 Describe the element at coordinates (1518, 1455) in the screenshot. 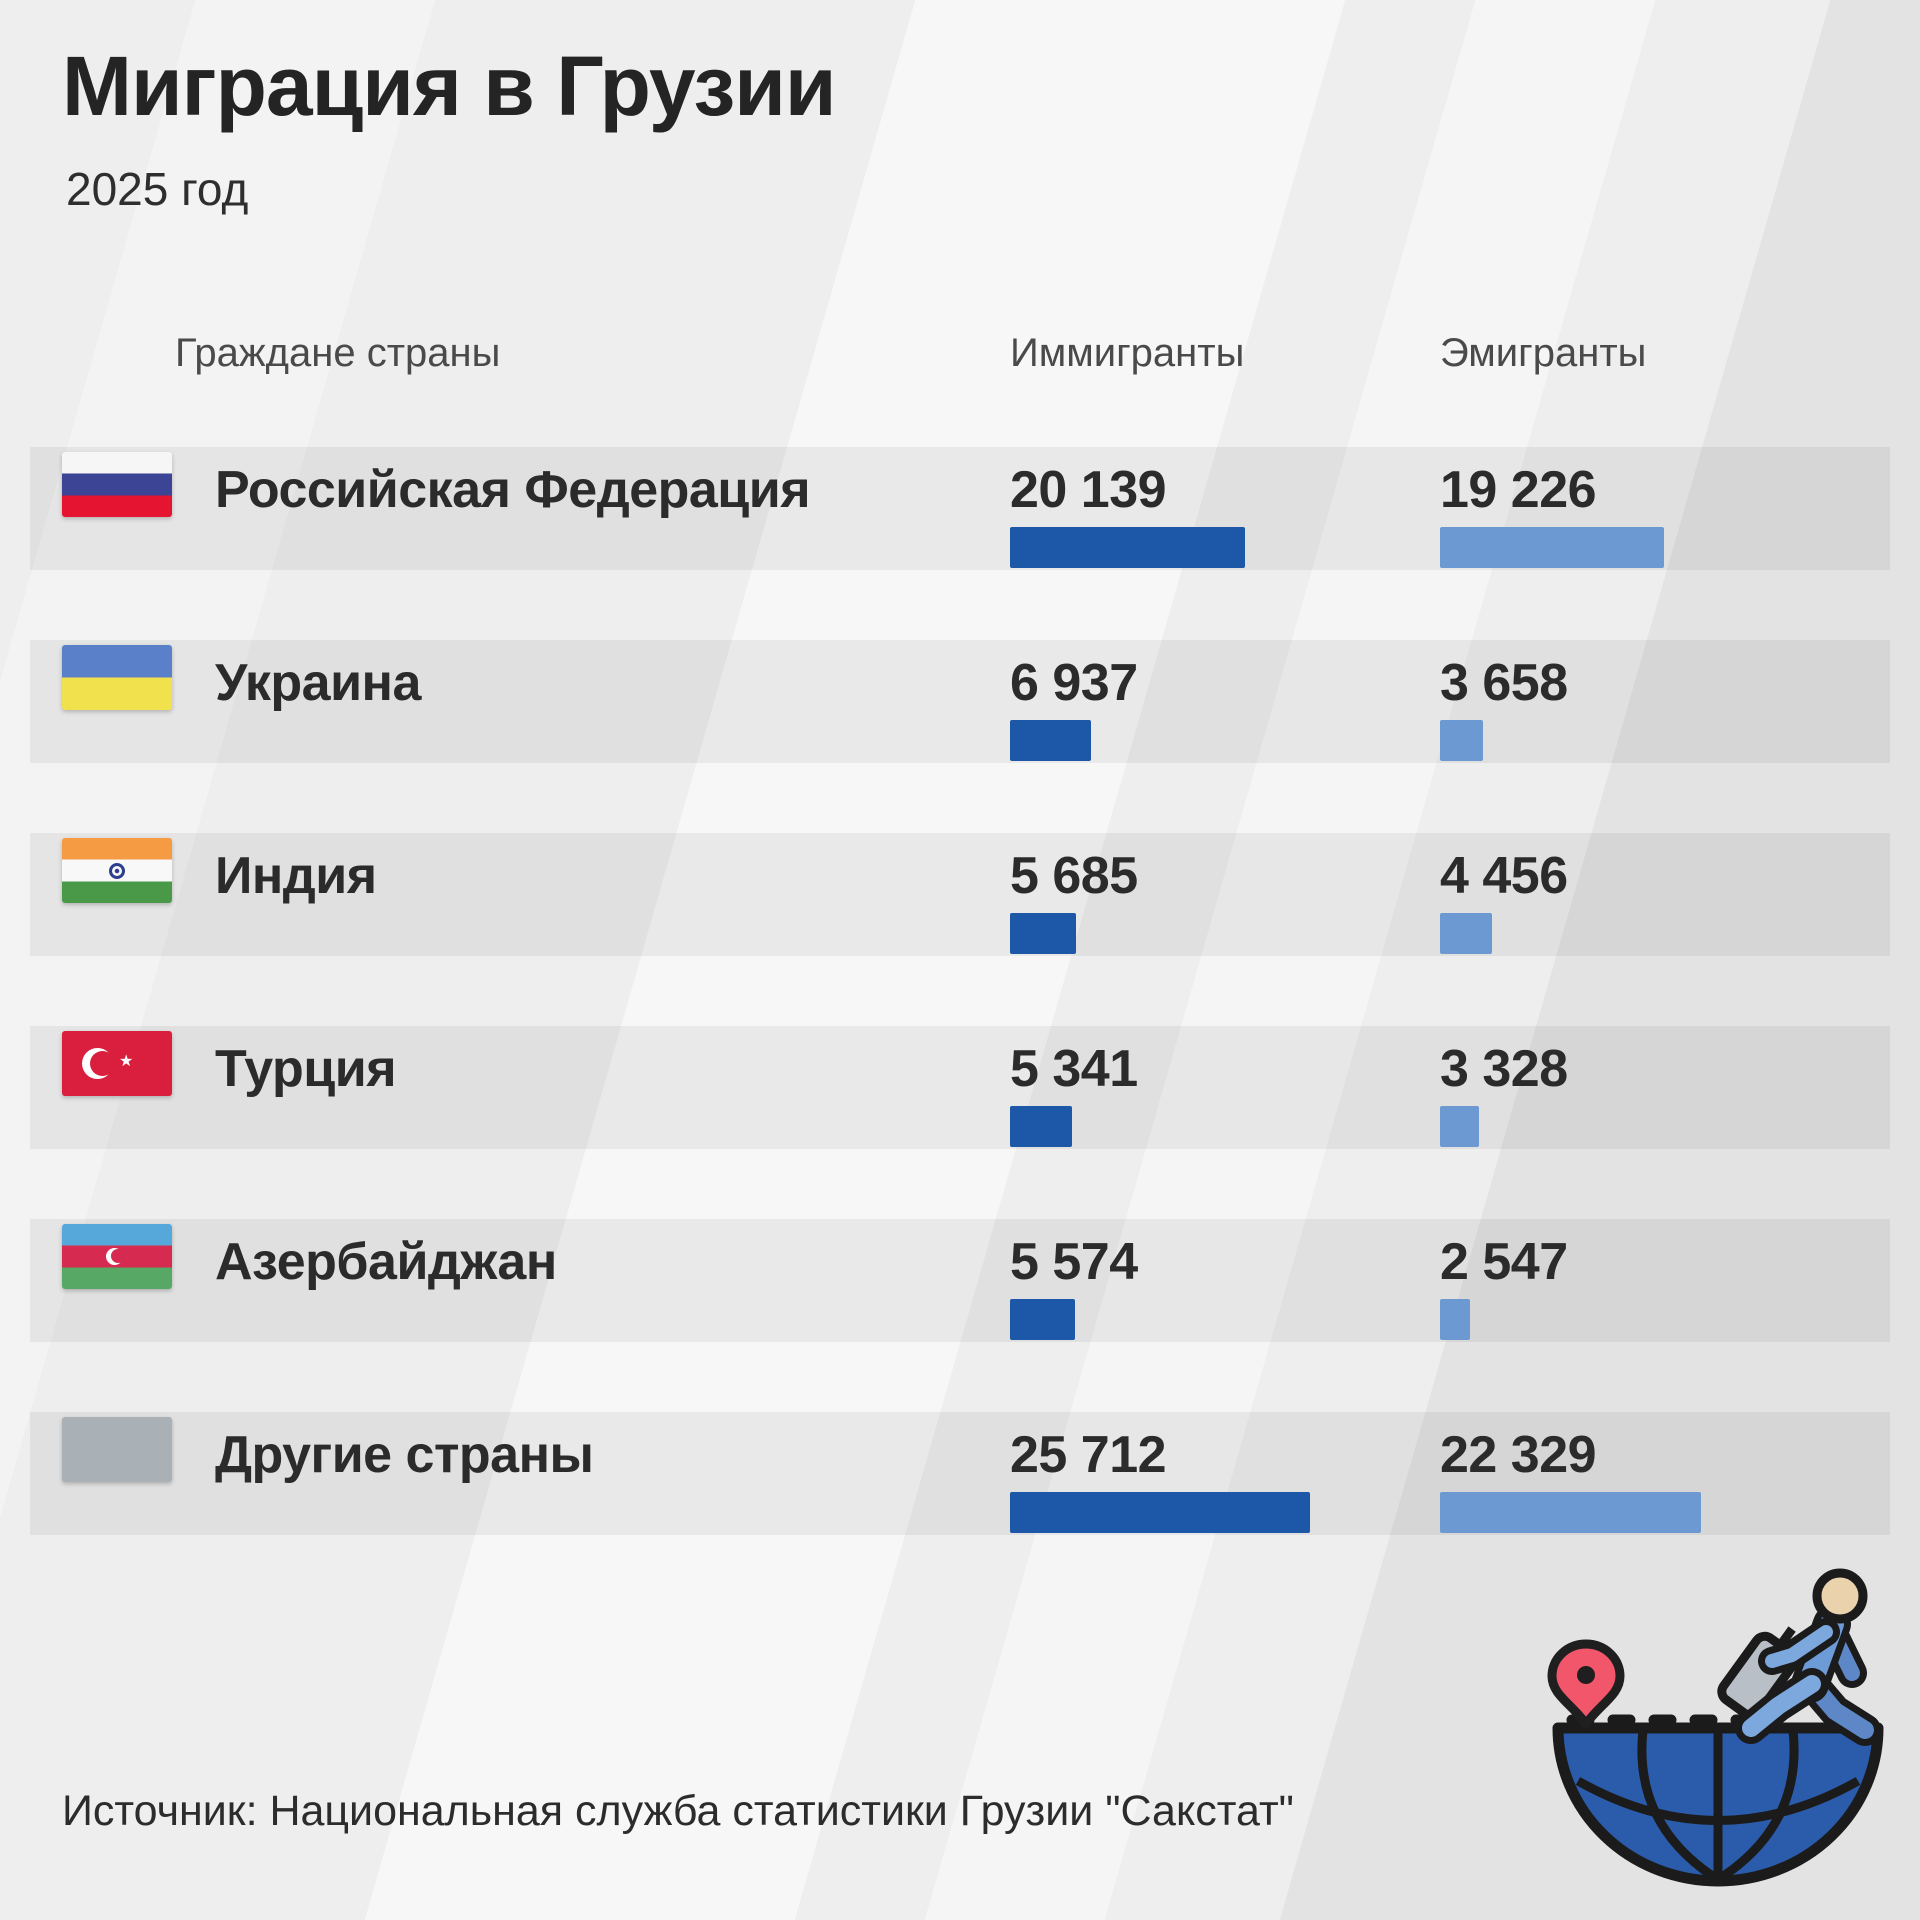

I see `emigrants-value: 22 329` at that location.